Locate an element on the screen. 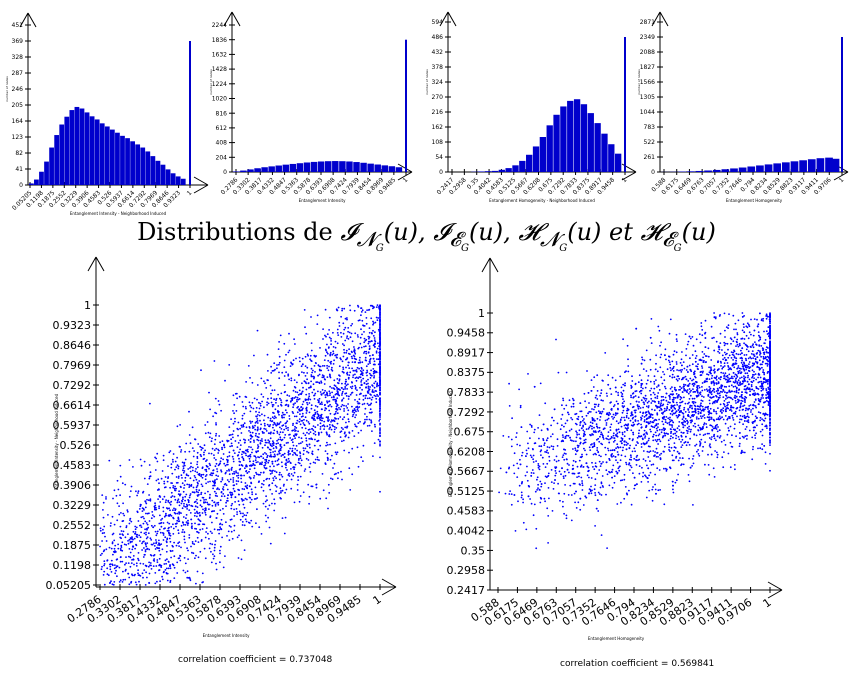 The image size is (853, 673). hist-1-y-arrow-right is located at coordinates (32, 20).